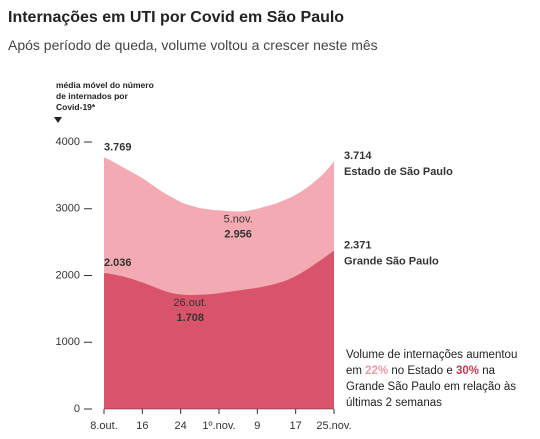 This screenshot has width=540, height=439. What do you see at coordinates (296, 426) in the screenshot?
I see `x-tick-label: 17` at bounding box center [296, 426].